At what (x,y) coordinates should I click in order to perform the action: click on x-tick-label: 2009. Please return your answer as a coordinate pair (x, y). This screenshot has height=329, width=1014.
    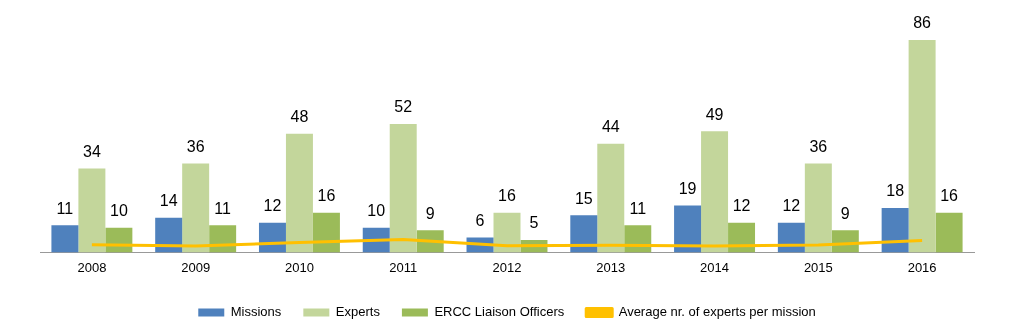
    Looking at the image, I should click on (196, 267).